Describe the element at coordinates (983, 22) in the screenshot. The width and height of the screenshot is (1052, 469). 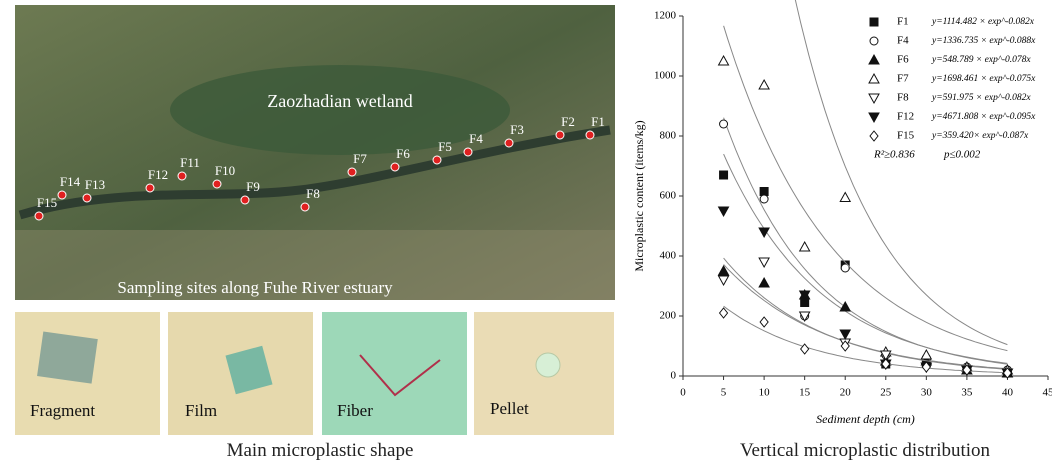
I see `legend-equation: y=1114.482 × exp^-0.082x` at that location.